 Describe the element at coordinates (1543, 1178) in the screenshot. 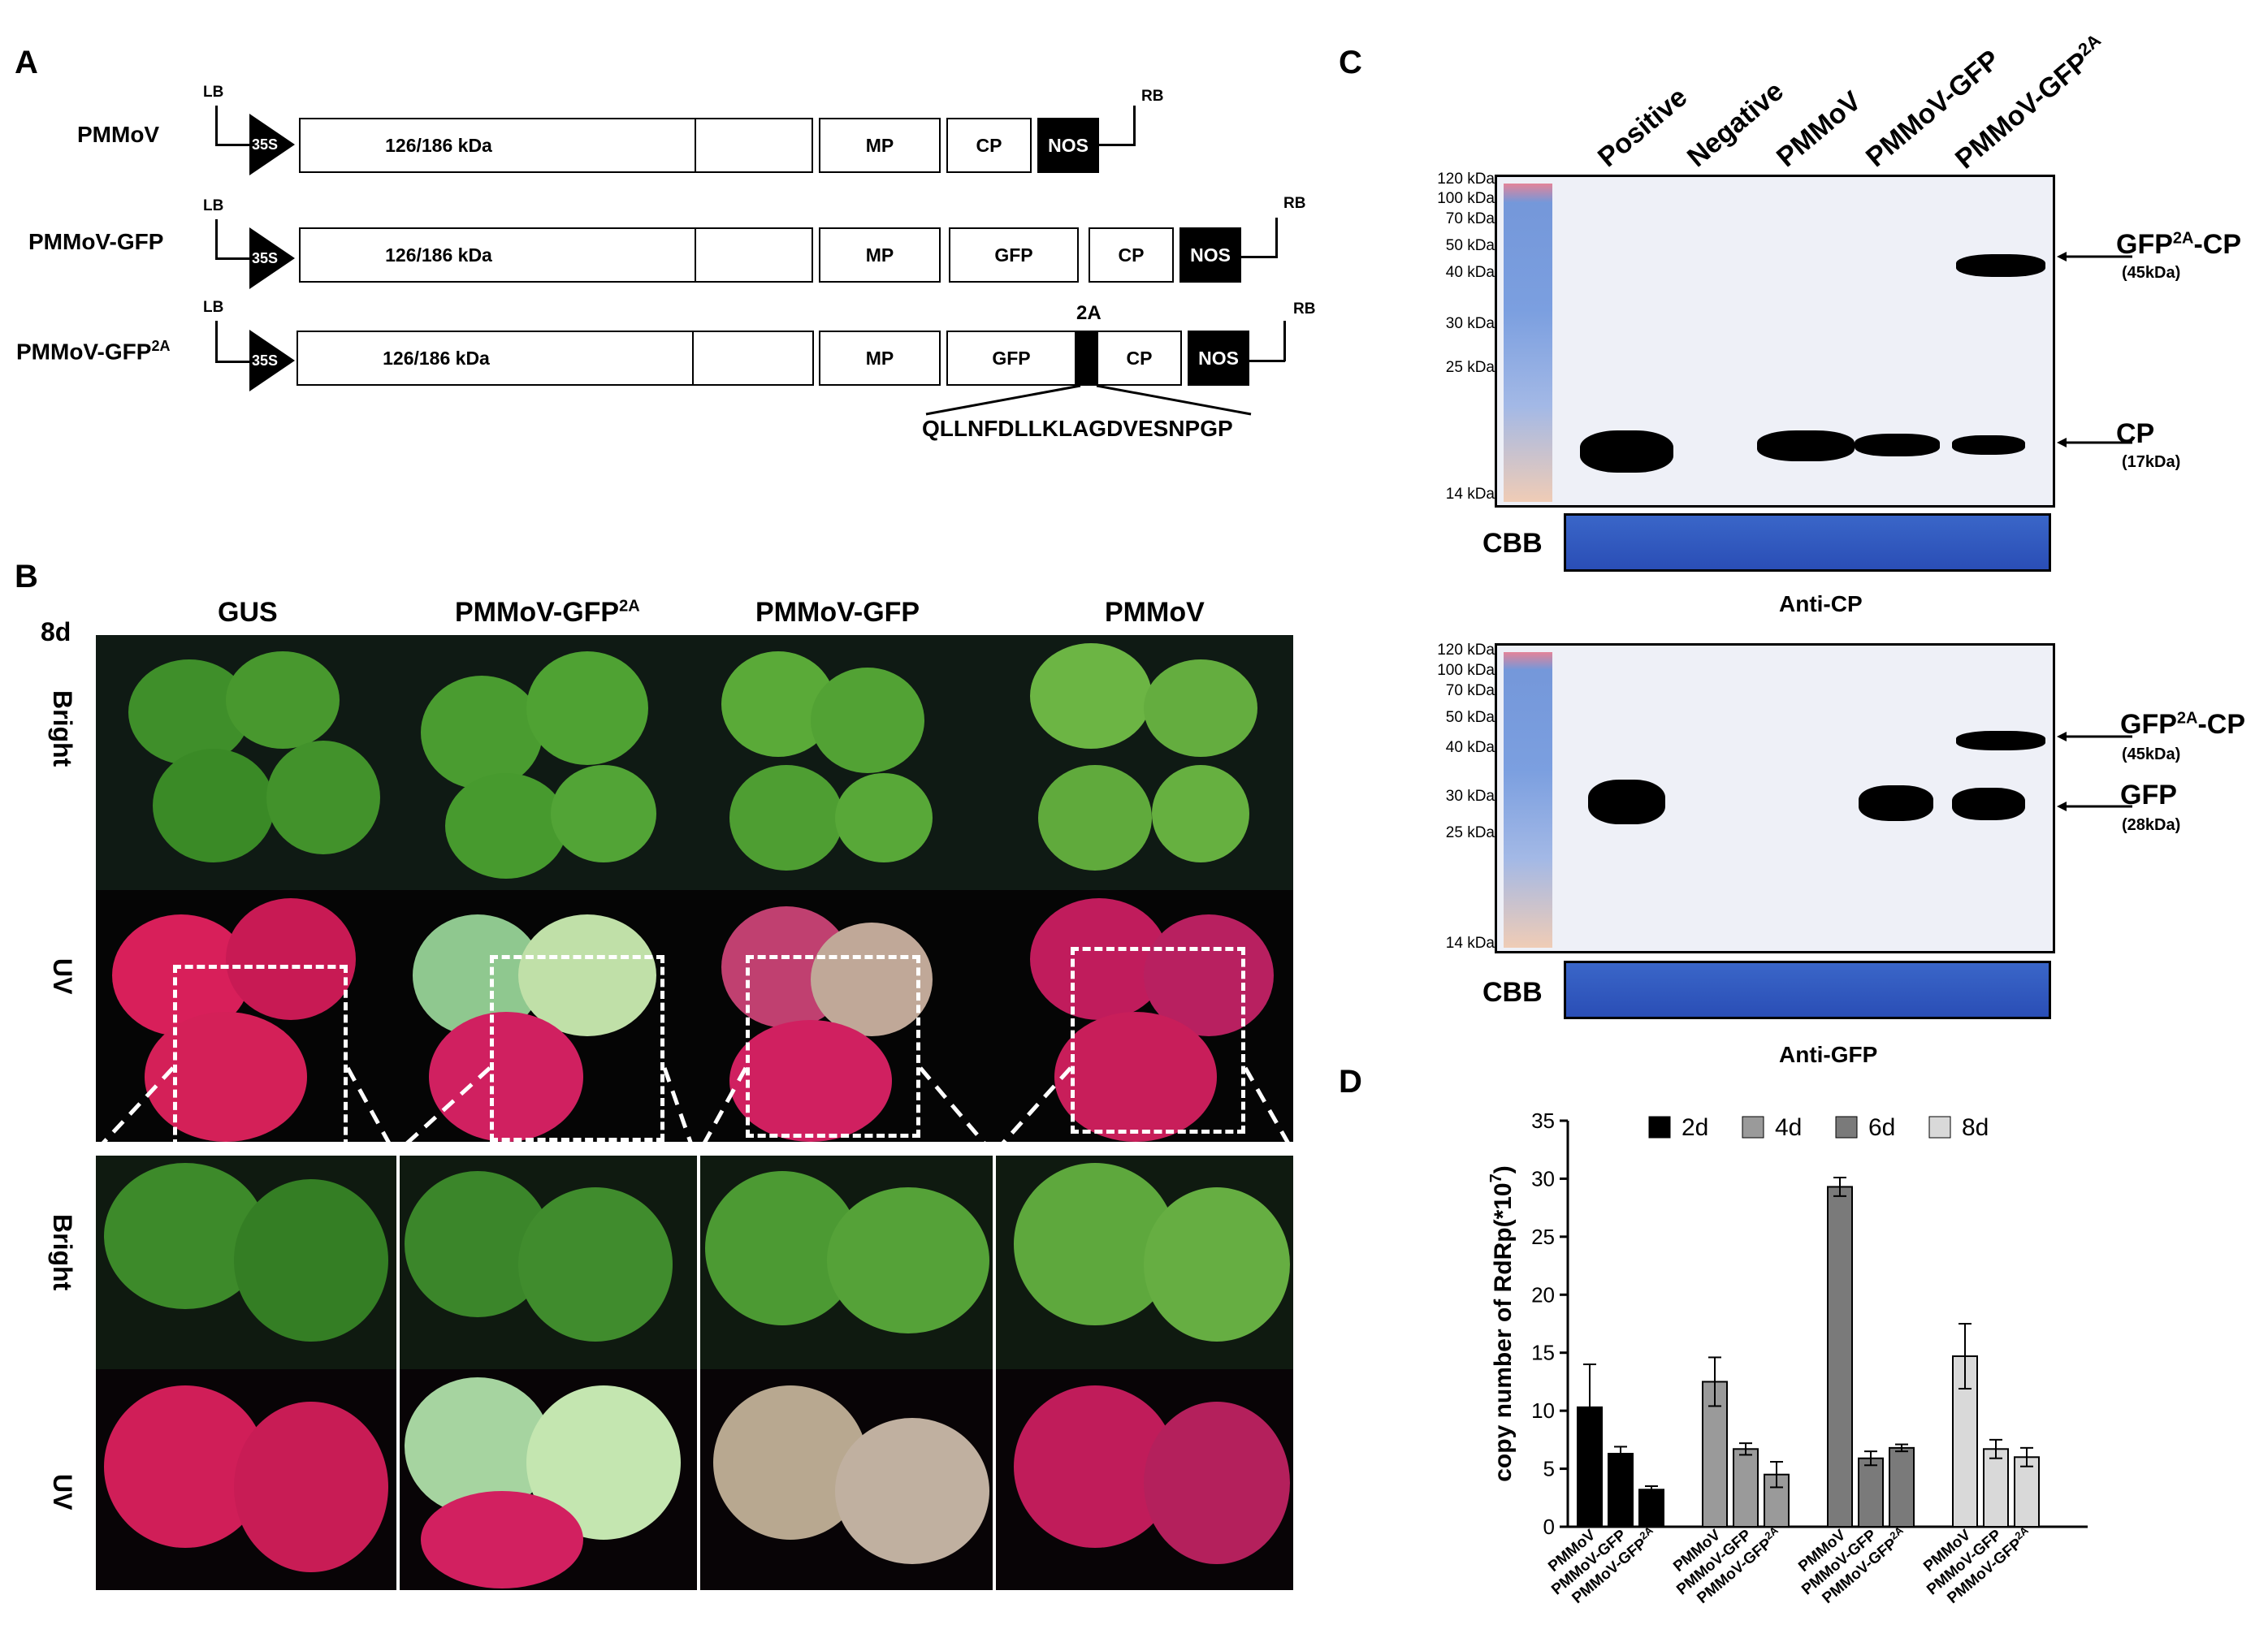

I see `y-tick-label: 30` at that location.